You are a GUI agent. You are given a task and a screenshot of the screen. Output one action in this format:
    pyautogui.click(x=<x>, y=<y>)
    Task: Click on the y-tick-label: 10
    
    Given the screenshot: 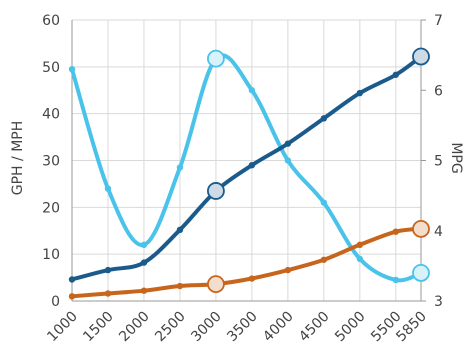 What is the action you would take?
    pyautogui.click(x=51, y=255)
    